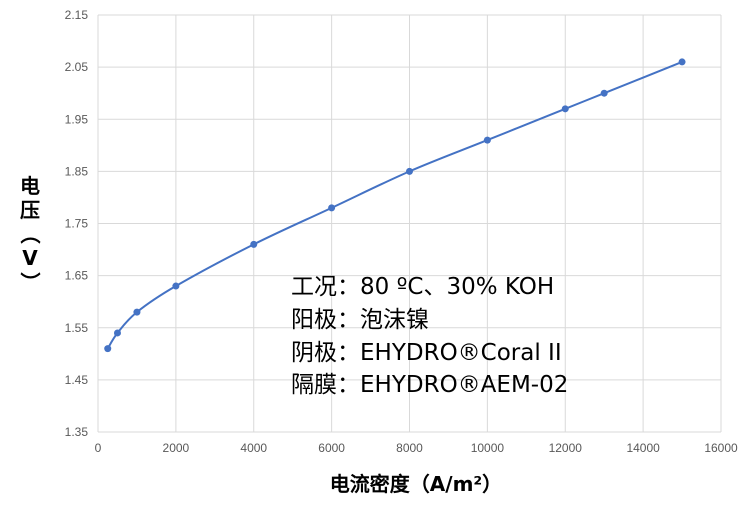 This screenshot has height=512, width=755. I want to click on y-tick-labels: 1.35 1.45 1.55 1.65 1.75 1.85 1.95 2.05 2.15, so click(77, 223).